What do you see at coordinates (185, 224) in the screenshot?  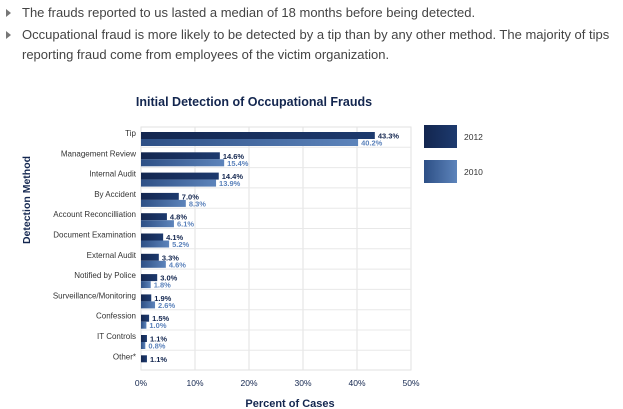 I see `data-label: 6.1%` at bounding box center [185, 224].